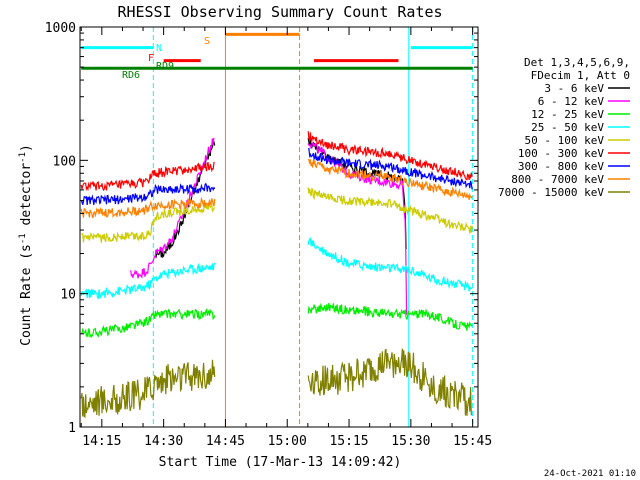  Describe the element at coordinates (571, 101) in the screenshot. I see `legend-label-1: 6 - 12 keV` at that location.